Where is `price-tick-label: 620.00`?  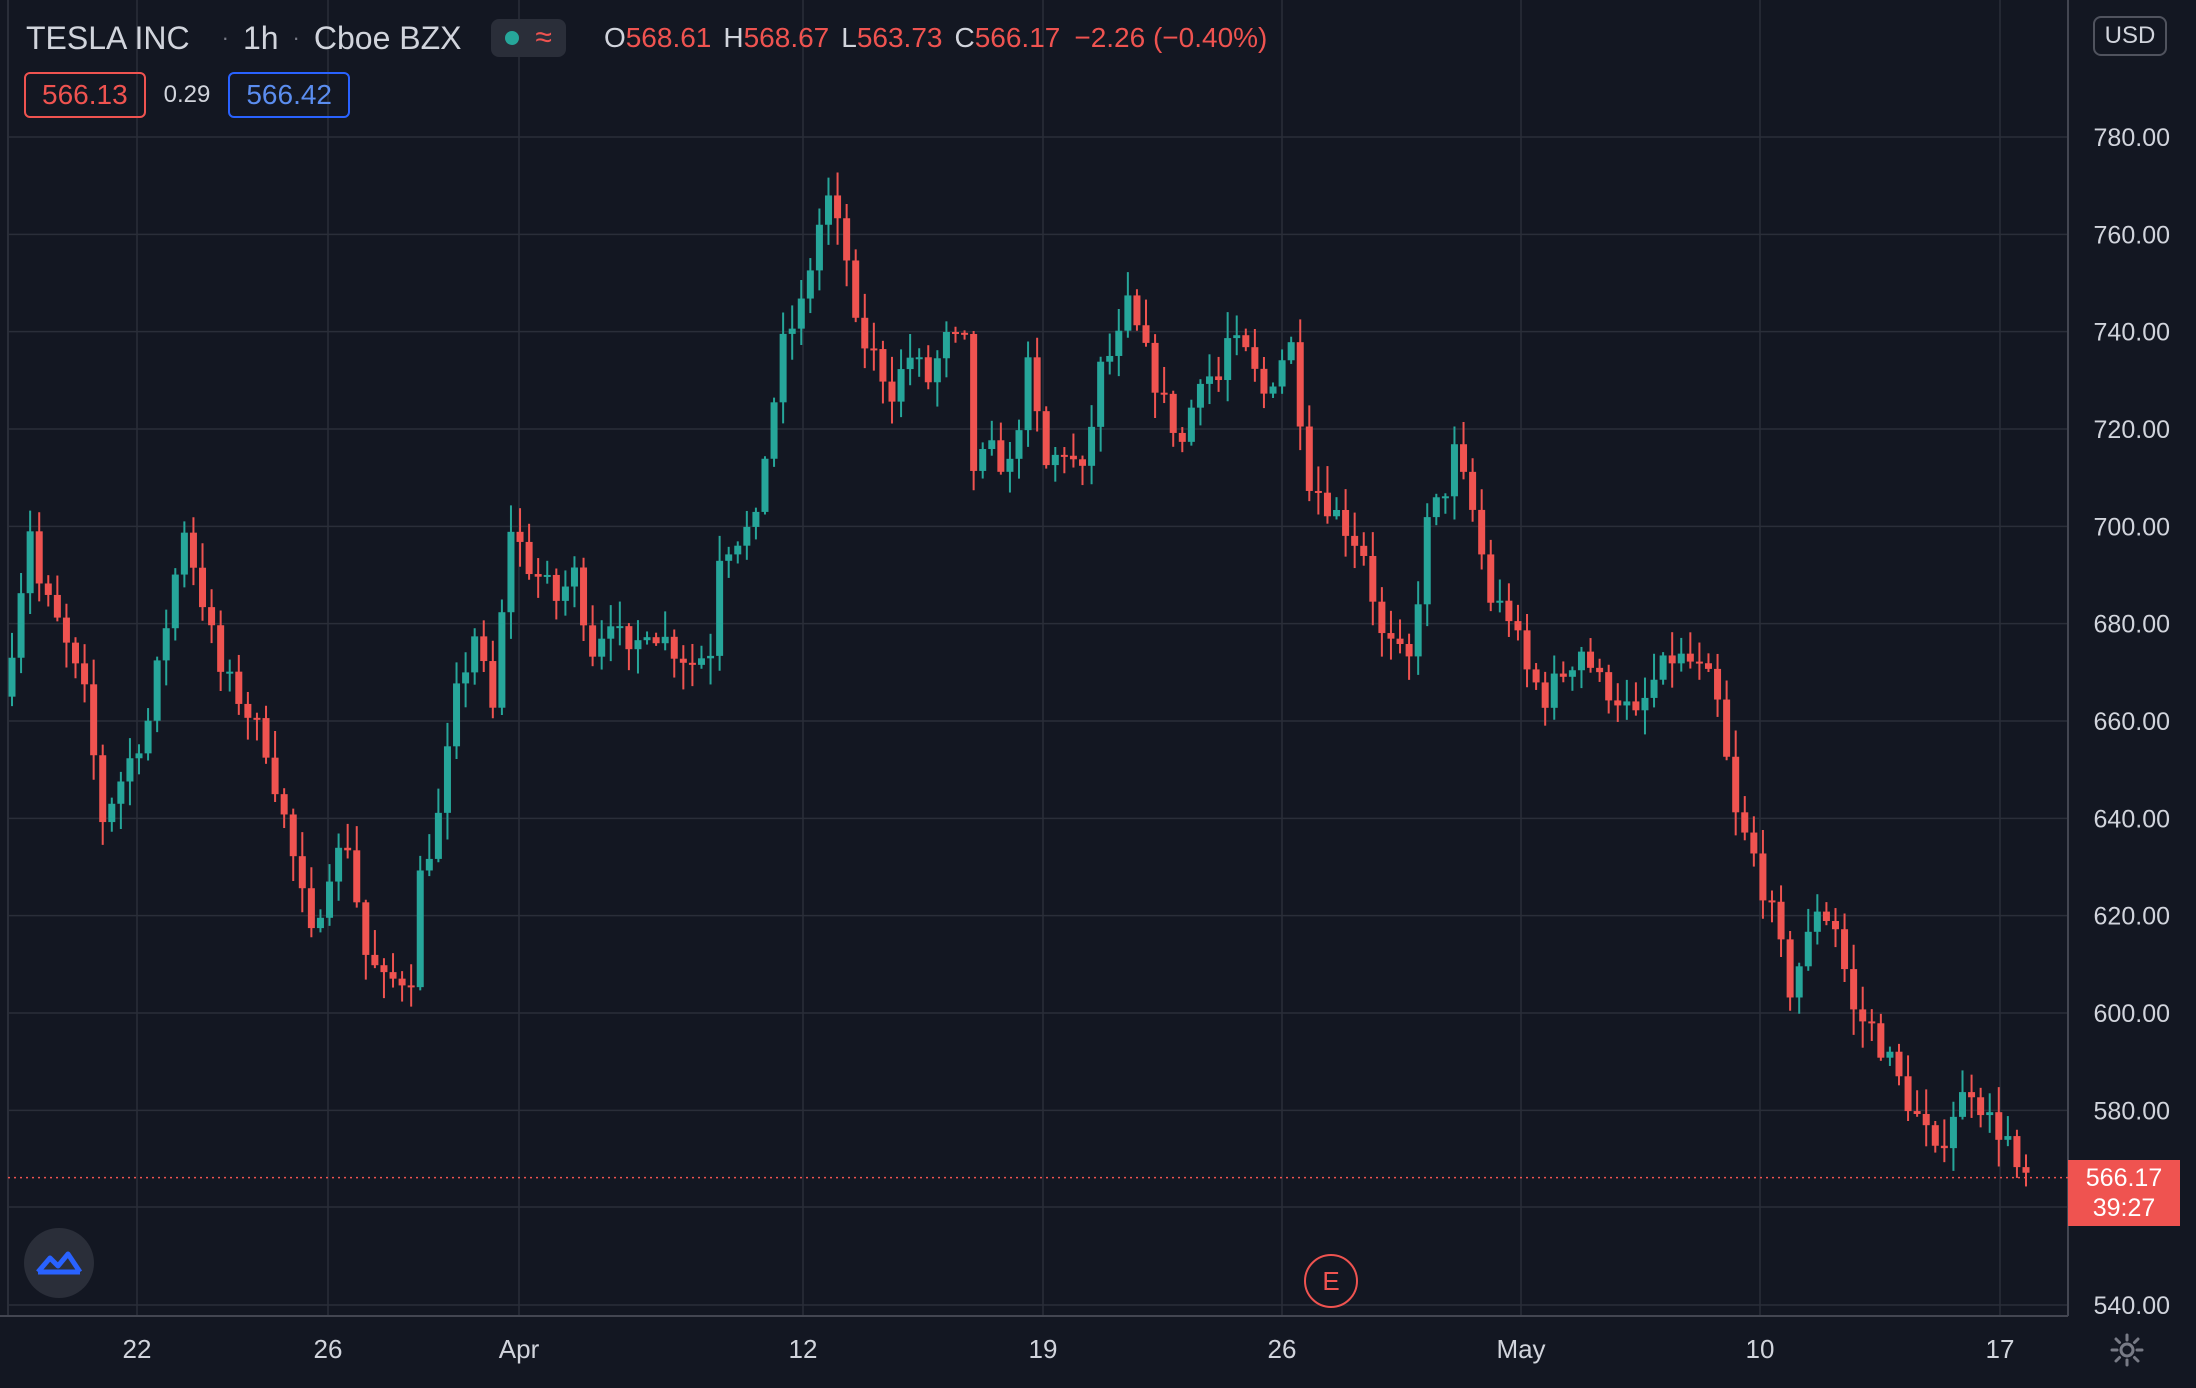
price-tick-label: 620.00 is located at coordinates (2132, 917).